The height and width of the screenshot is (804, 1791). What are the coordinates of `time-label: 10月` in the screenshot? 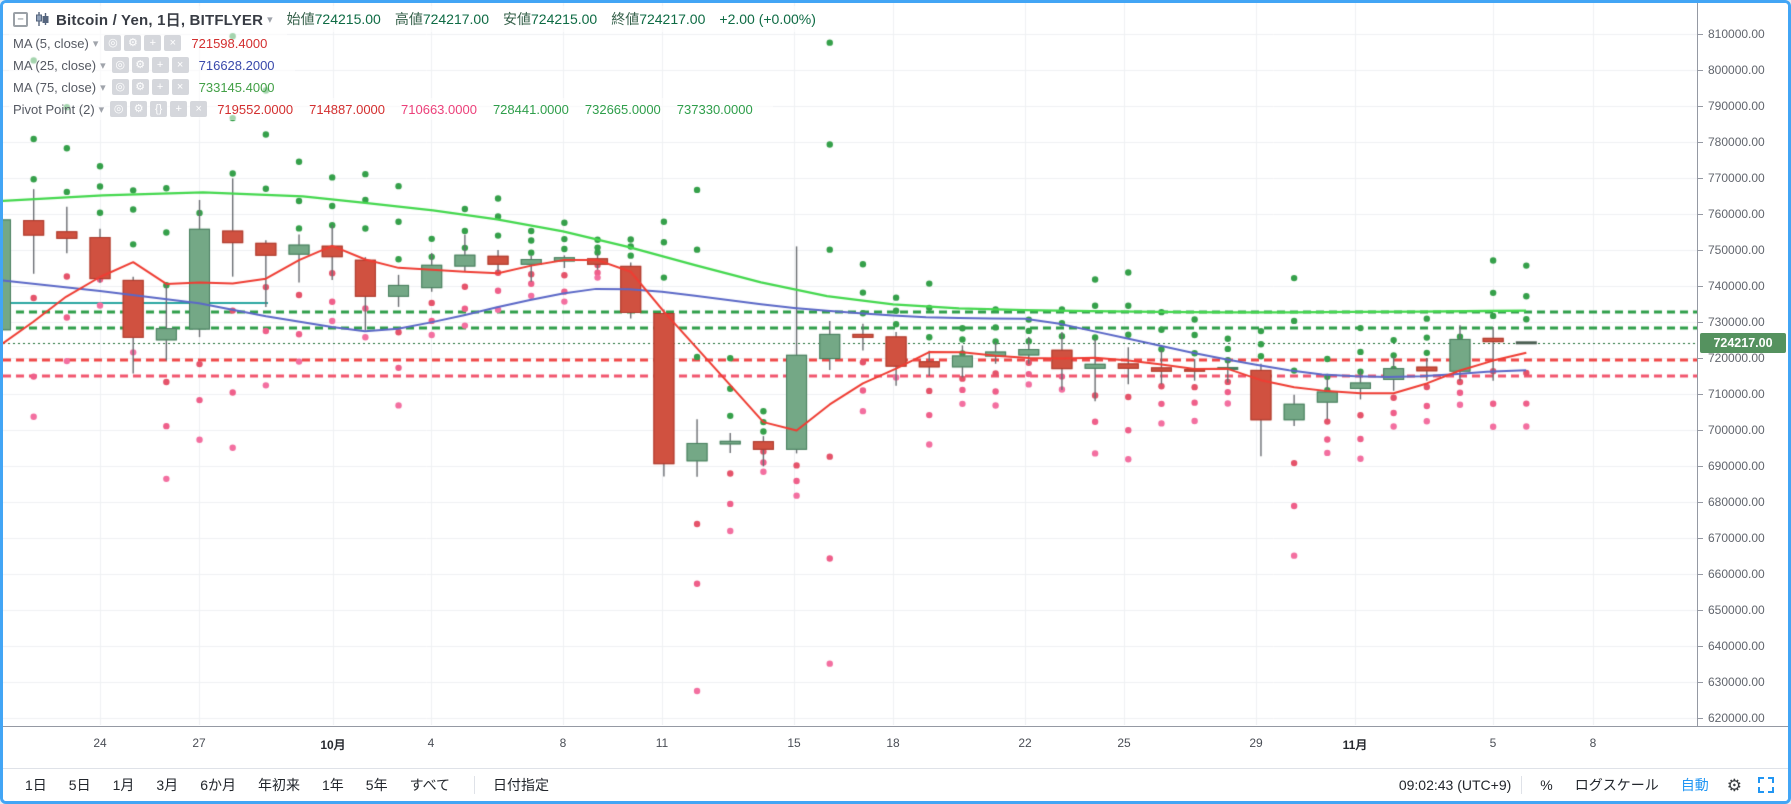 It's located at (333, 745).